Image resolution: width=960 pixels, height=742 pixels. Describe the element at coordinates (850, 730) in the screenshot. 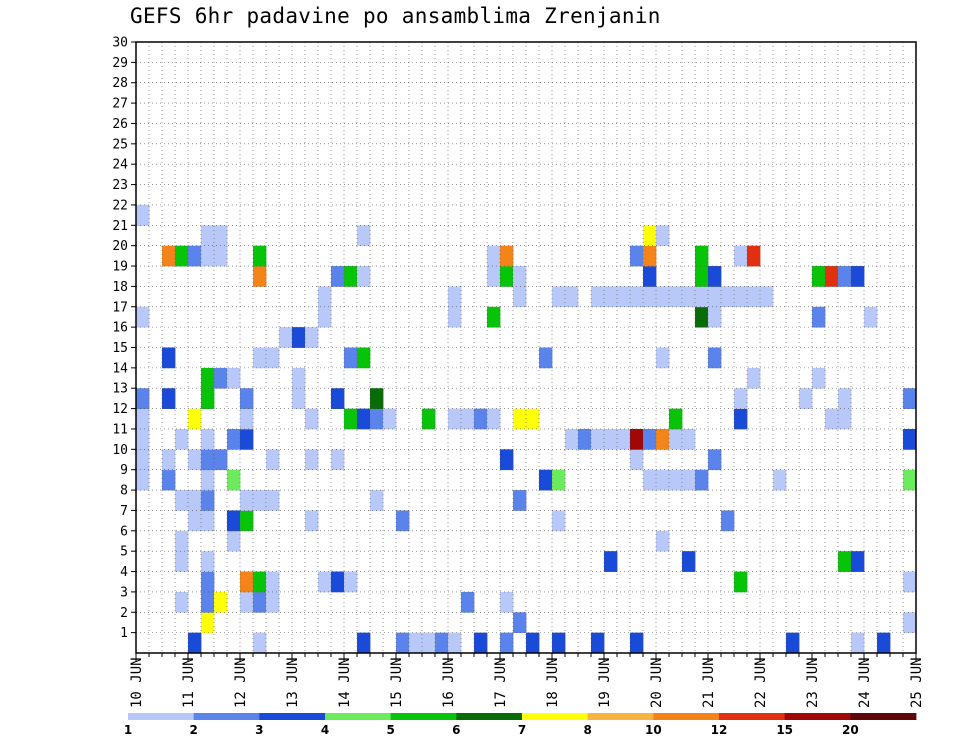

I see `colorbar-label: 20` at that location.